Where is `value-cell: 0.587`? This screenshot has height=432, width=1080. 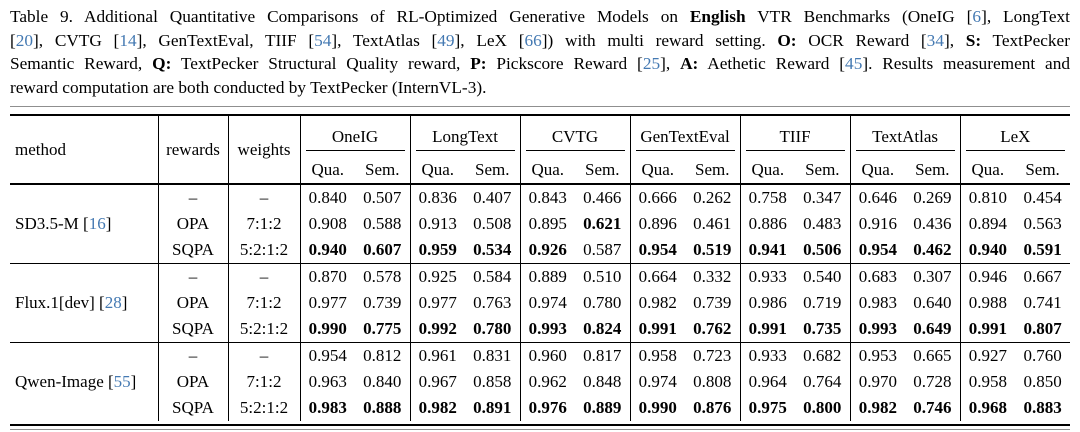
value-cell: 0.587 is located at coordinates (603, 250).